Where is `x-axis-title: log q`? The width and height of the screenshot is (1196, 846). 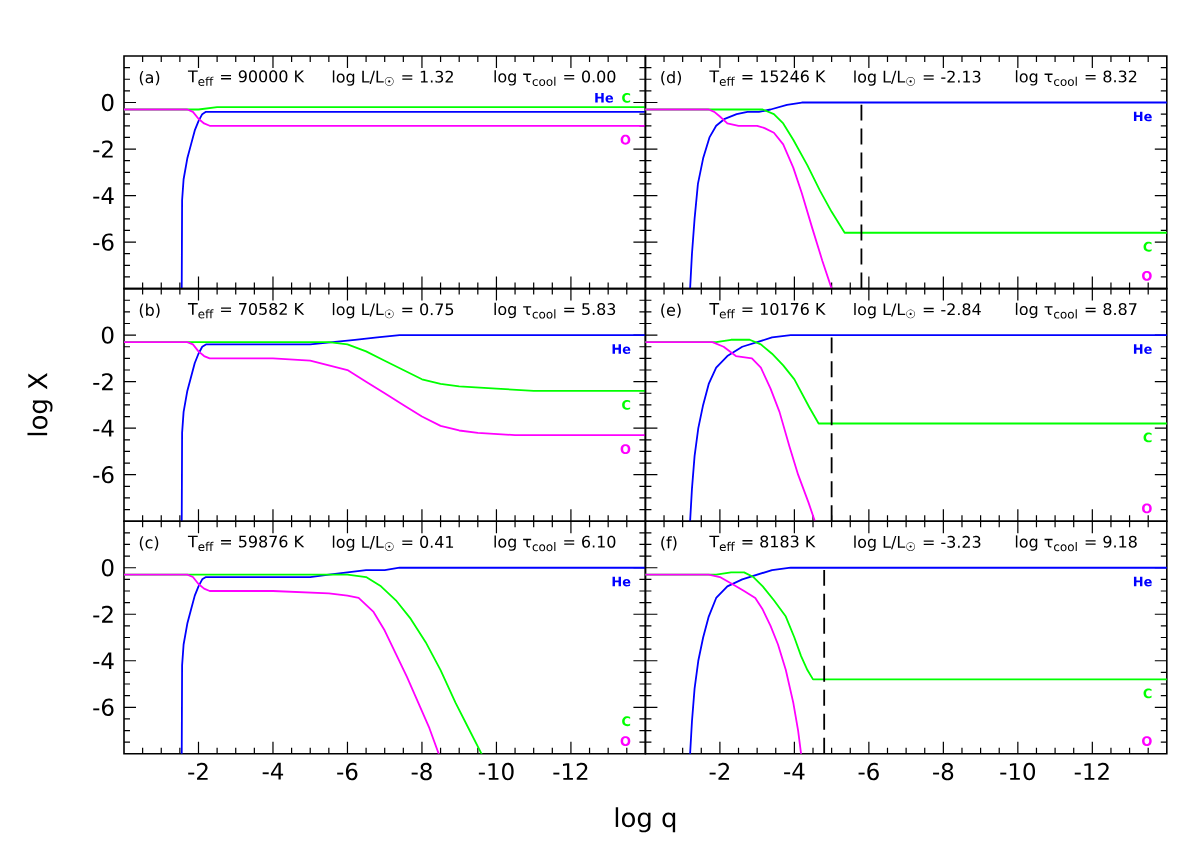 x-axis-title: log q is located at coordinates (645, 820).